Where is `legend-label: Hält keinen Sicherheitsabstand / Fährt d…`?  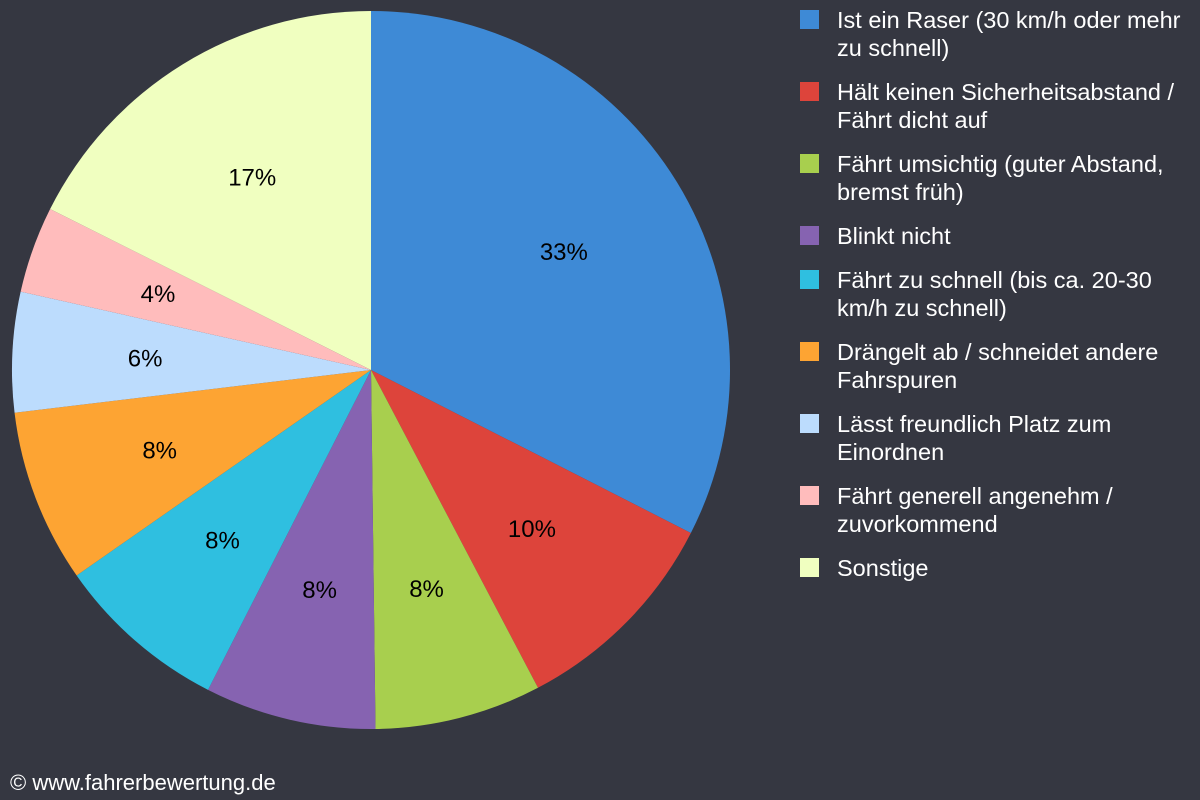
legend-label: Hält keinen Sicherheitsabstand / Fährt d… is located at coordinates (1006, 106).